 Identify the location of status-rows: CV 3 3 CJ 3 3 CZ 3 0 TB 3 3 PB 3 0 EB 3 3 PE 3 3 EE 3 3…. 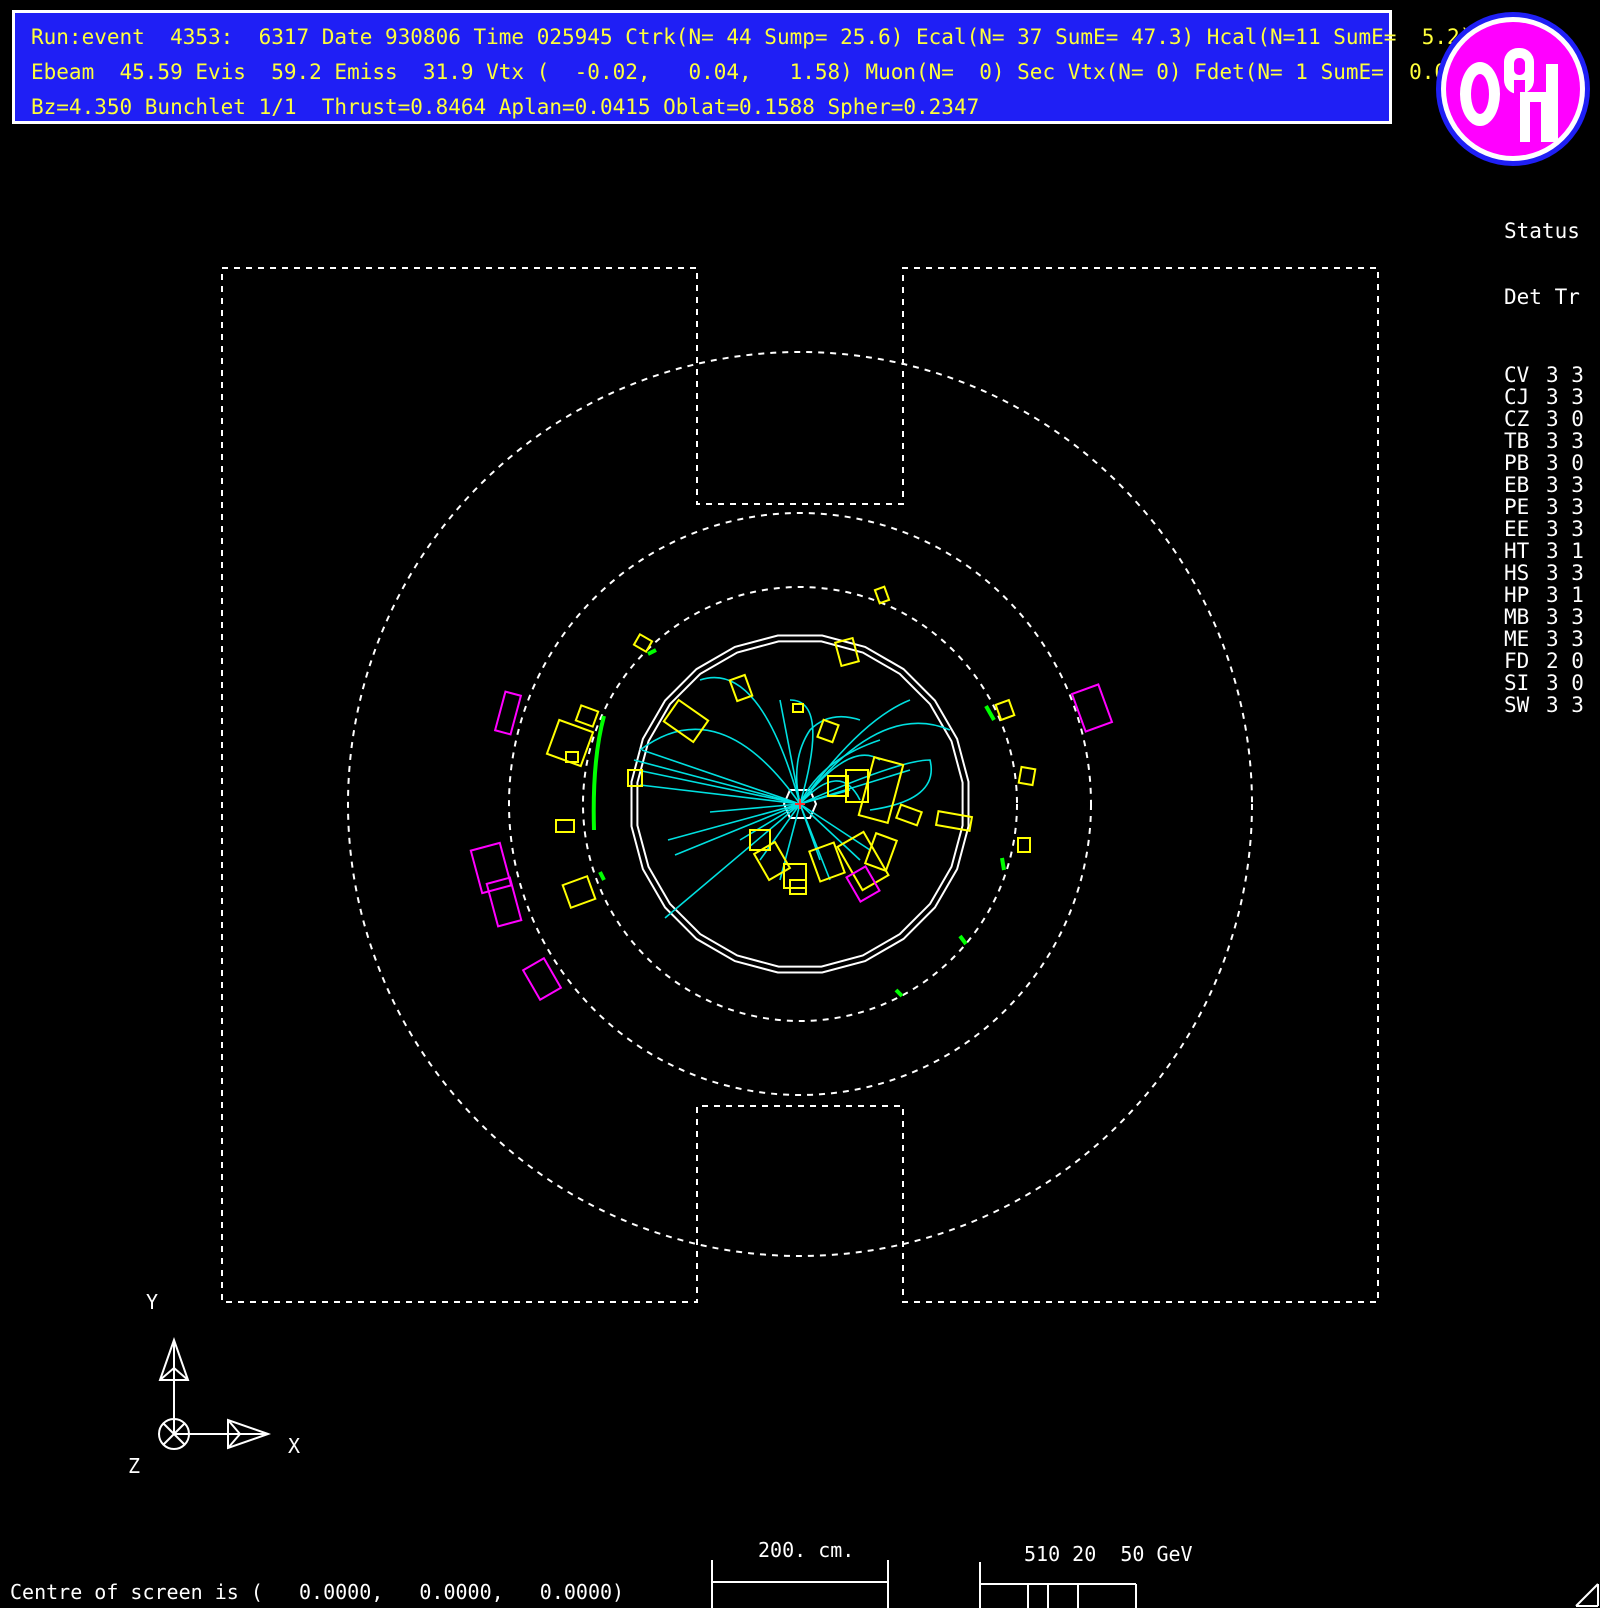
(1552, 540).